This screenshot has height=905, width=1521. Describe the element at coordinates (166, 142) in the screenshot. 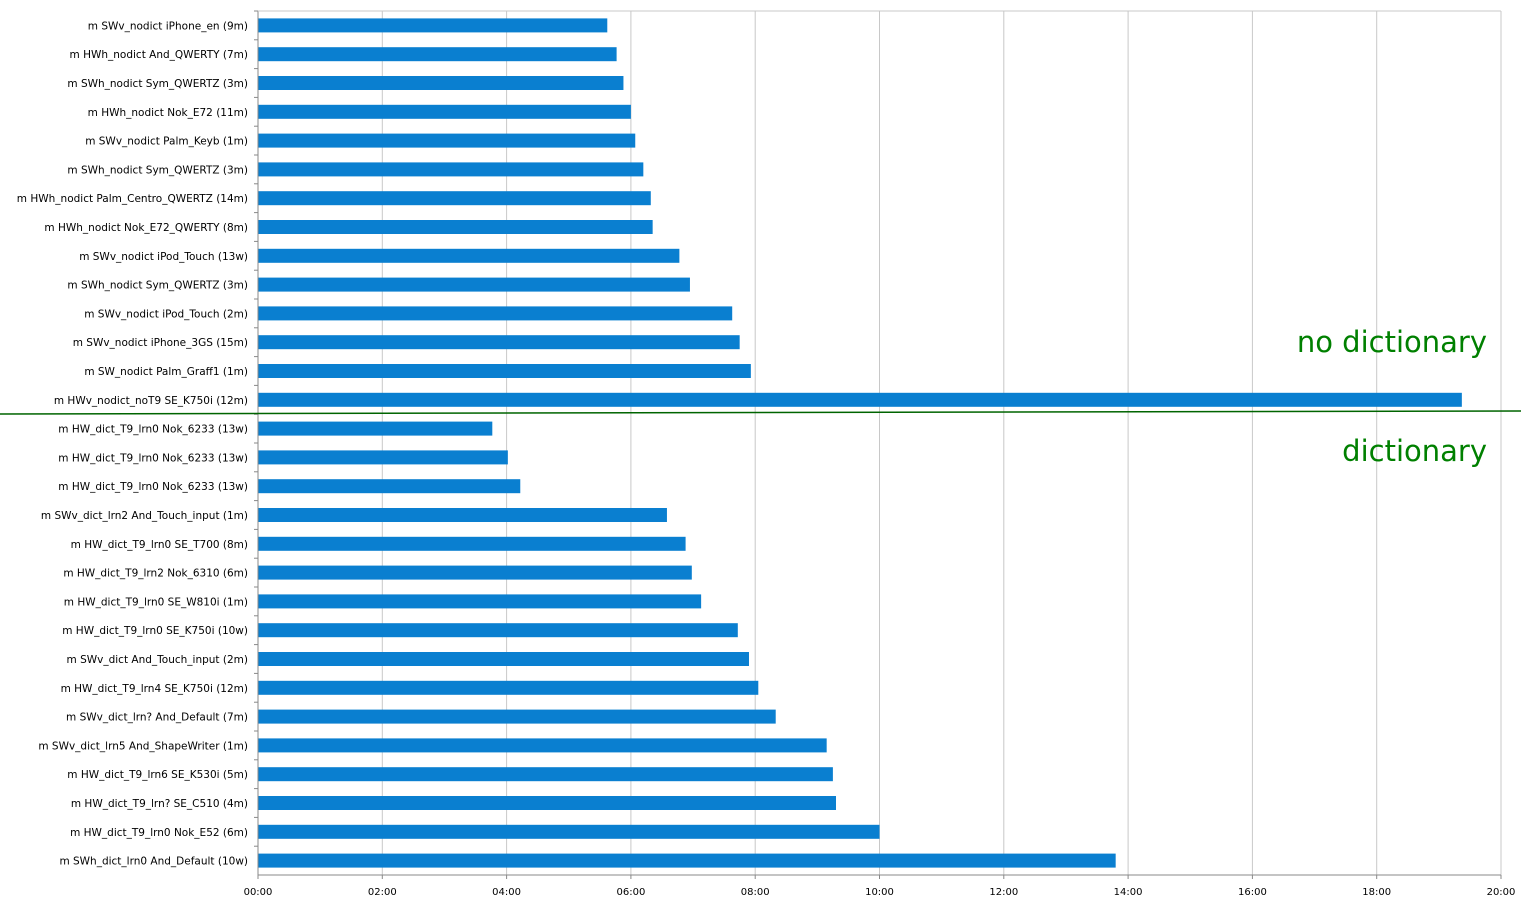

I see `category-label: m SWv_nodict Palm_Keyb (1m)` at that location.